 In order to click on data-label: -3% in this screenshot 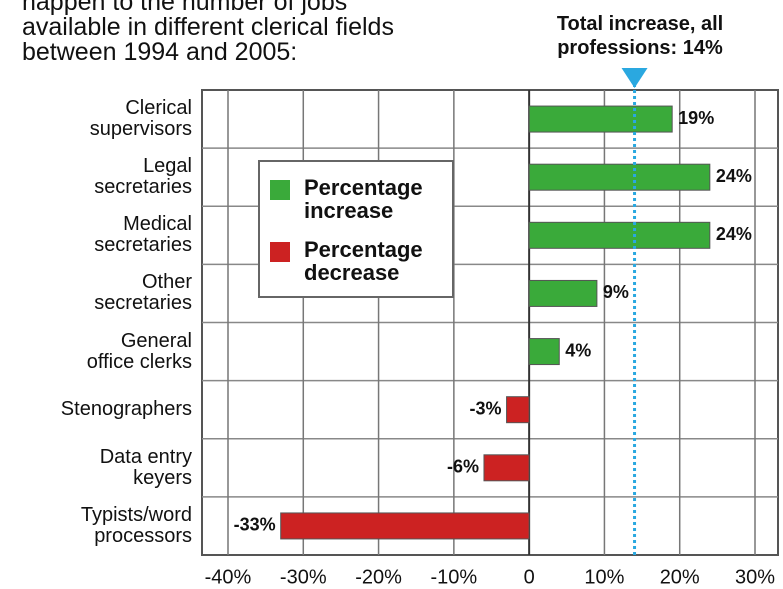, I will do `click(486, 408)`.